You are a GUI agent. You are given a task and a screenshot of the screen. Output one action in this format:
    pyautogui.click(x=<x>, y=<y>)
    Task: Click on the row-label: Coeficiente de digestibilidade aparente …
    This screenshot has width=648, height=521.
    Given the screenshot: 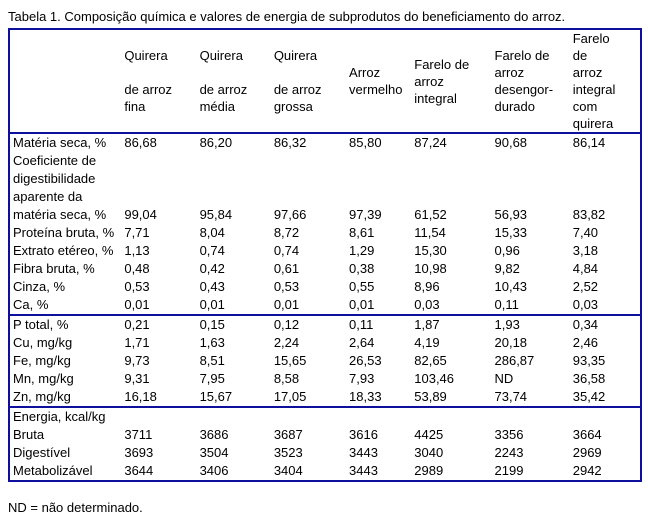 What is the action you would take?
    pyautogui.click(x=60, y=187)
    